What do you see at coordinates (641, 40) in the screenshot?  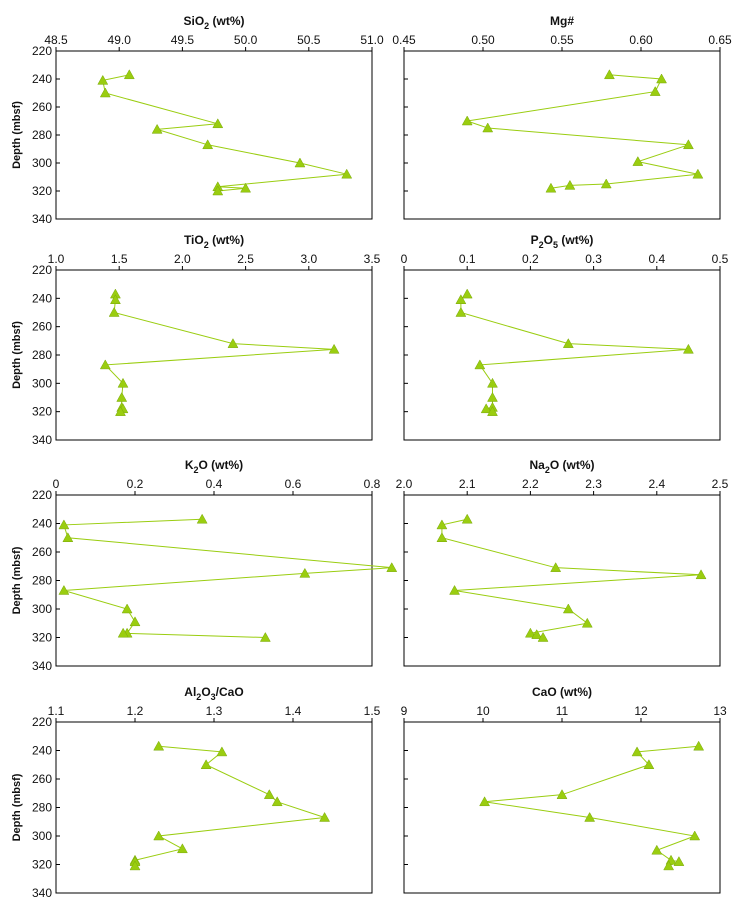 I see `x-tick-label: 0.60` at bounding box center [641, 40].